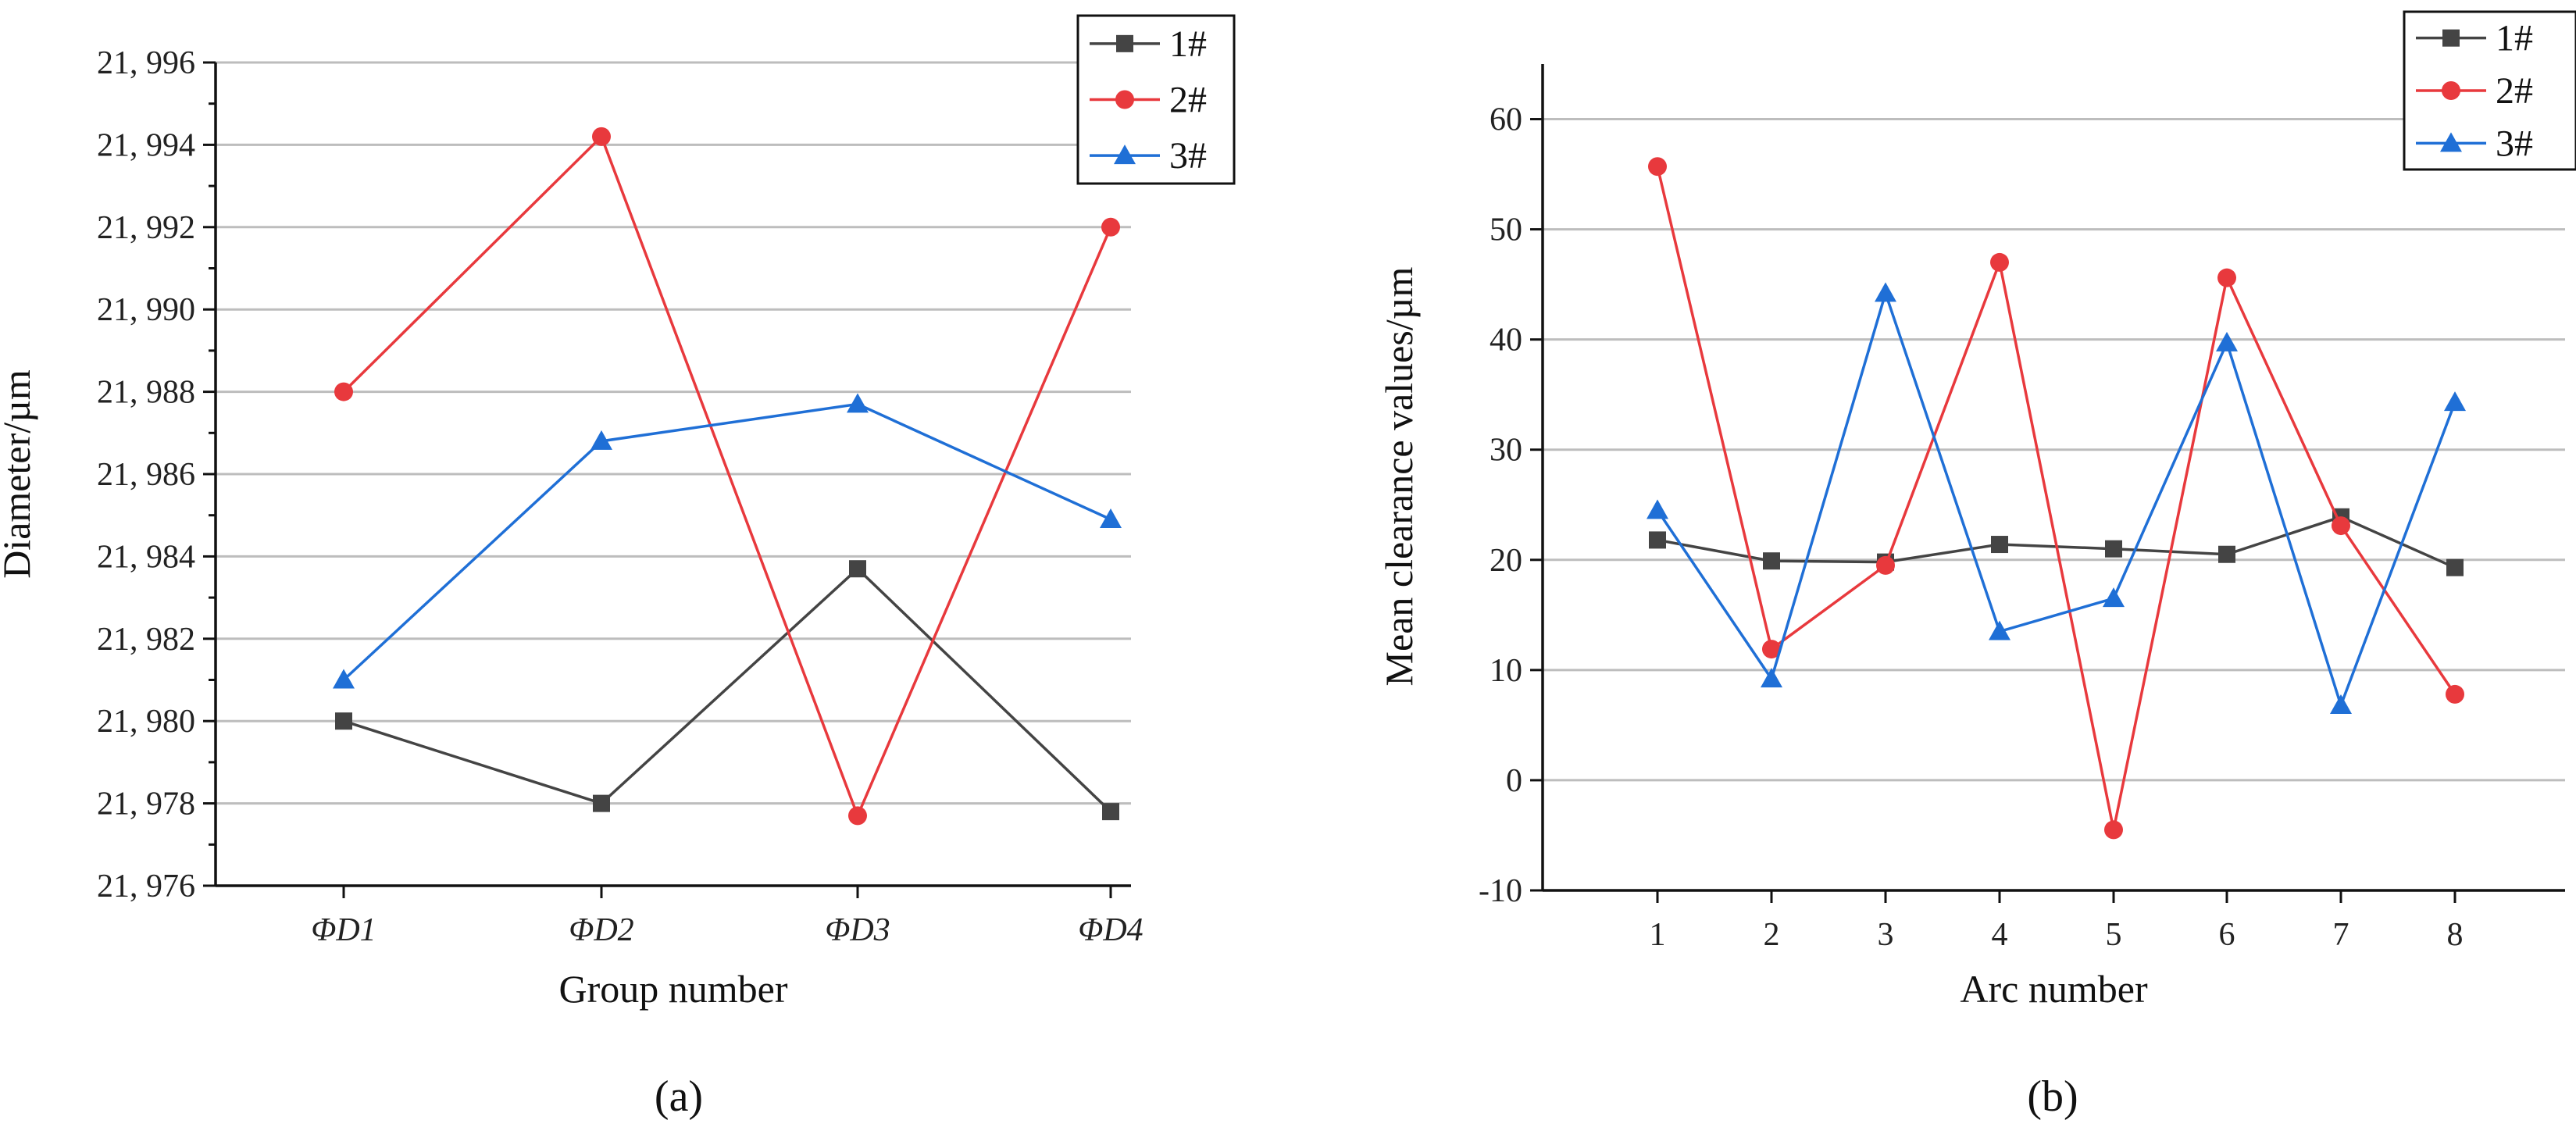 This screenshot has width=2576, height=1138. Describe the element at coordinates (1399, 476) in the screenshot. I see `y-axis-title: Mean clearance values/µm` at that location.